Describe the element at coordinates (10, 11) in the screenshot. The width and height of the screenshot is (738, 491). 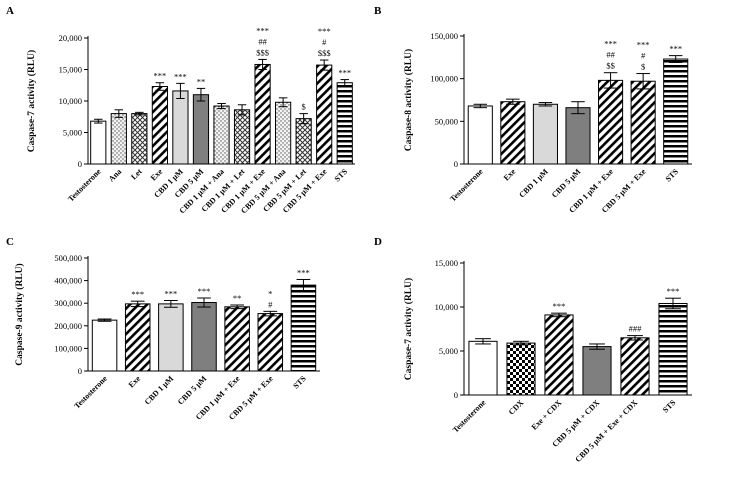
I see `panel-label-A: A` at that location.